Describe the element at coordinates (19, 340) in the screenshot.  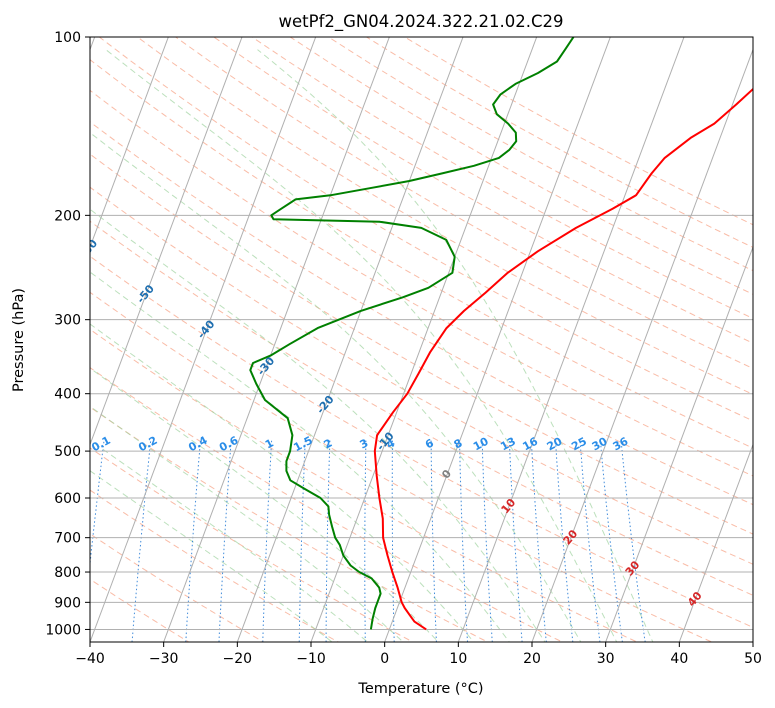
I see `y-axis-title: Pressure (hPa)` at that location.